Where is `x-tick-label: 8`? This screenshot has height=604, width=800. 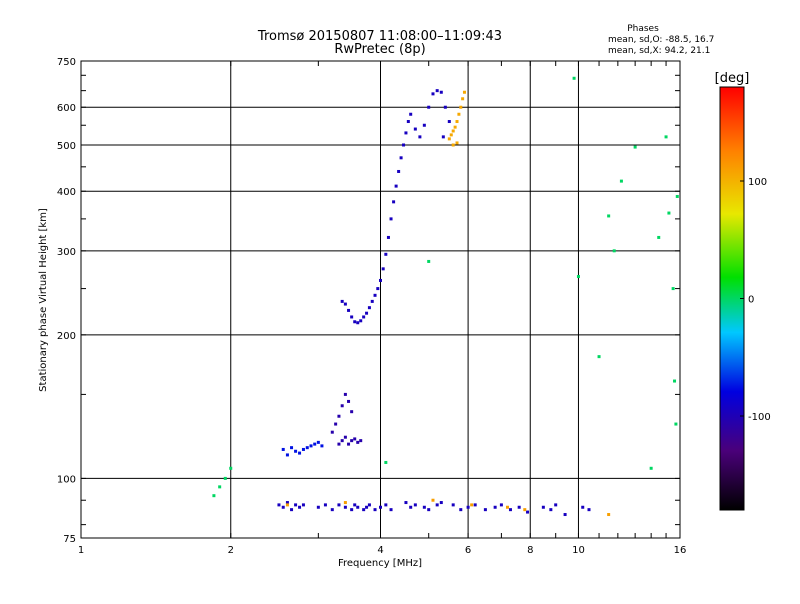 x-tick-label: 8 is located at coordinates (530, 550).